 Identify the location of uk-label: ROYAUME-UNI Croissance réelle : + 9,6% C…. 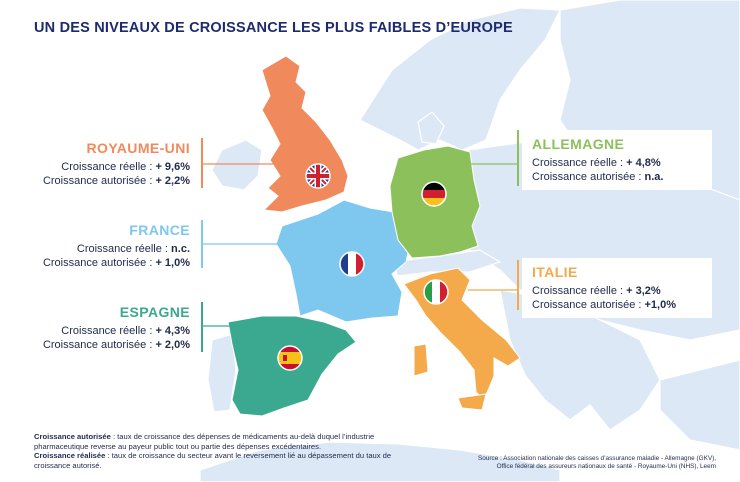
(112, 164).